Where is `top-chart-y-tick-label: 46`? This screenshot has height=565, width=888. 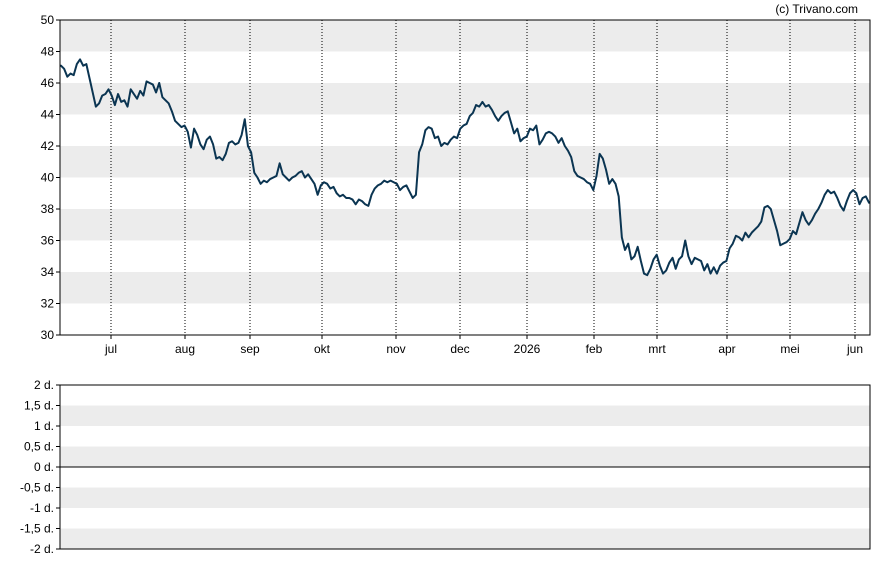
top-chart-y-tick-label: 46 is located at coordinates (48, 83).